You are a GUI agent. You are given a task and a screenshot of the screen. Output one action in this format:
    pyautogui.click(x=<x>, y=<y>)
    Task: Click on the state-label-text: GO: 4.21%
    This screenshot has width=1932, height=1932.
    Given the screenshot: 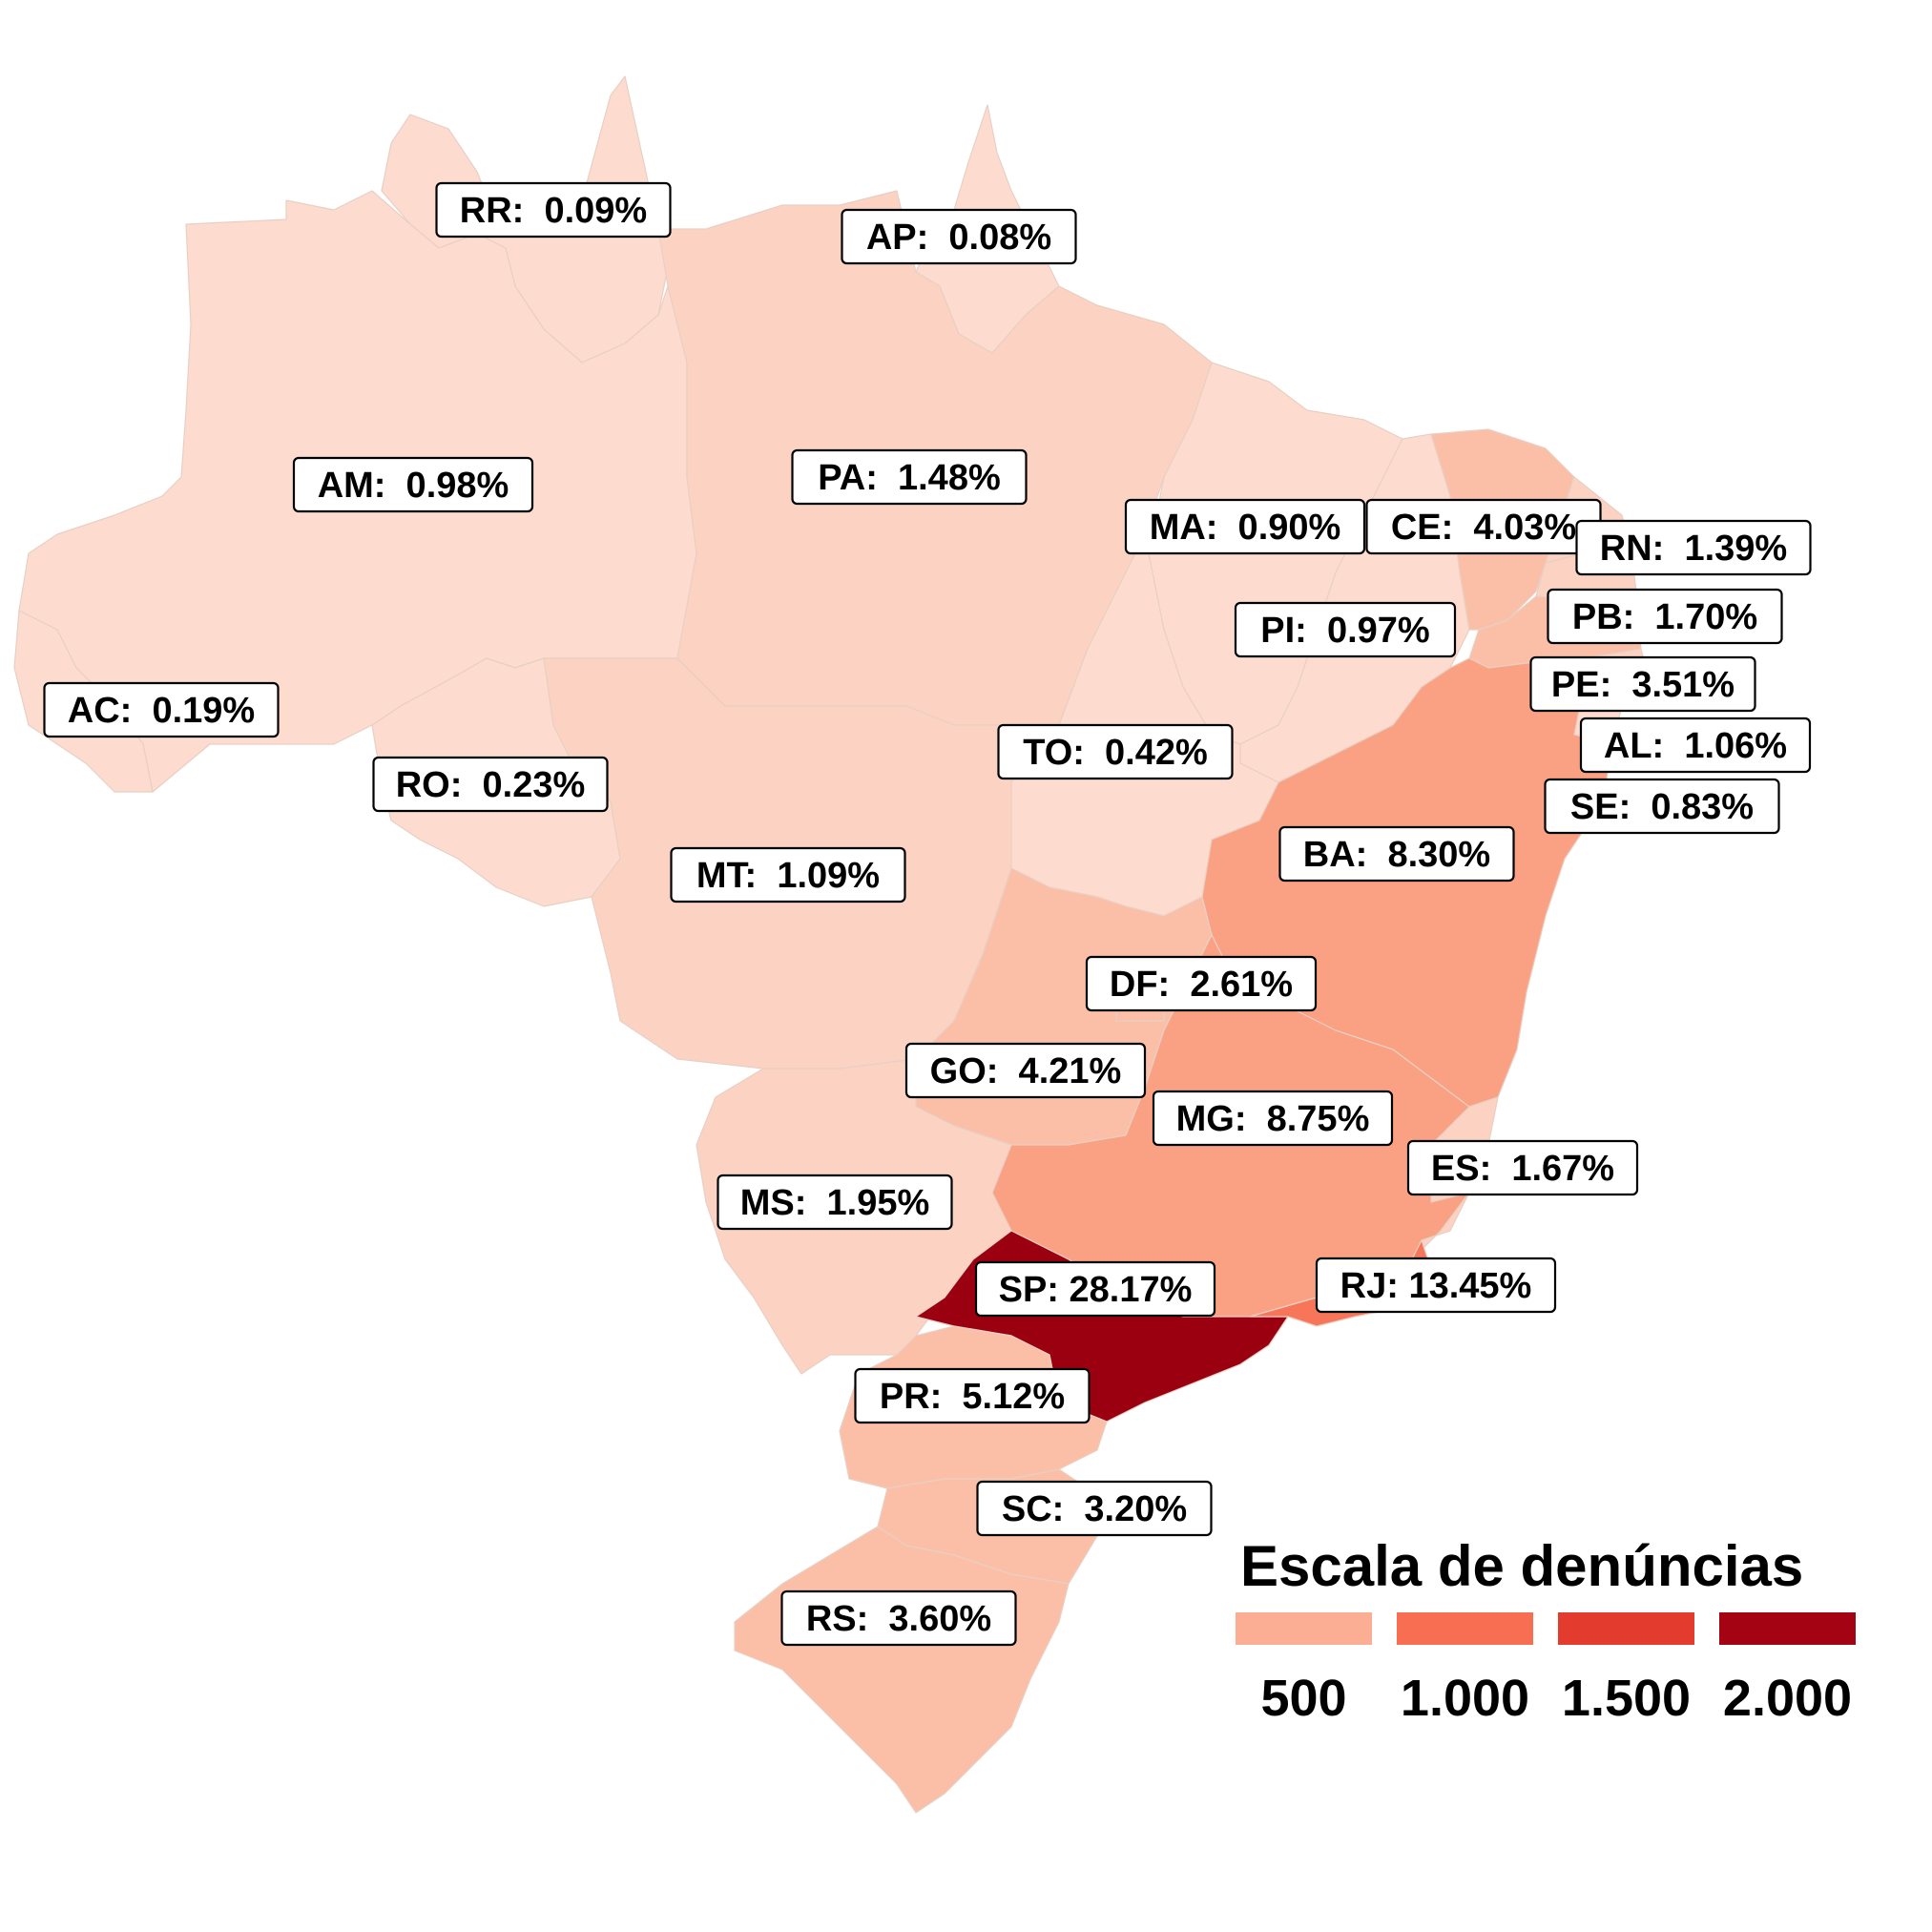 What is the action you would take?
    pyautogui.click(x=1026, y=1071)
    